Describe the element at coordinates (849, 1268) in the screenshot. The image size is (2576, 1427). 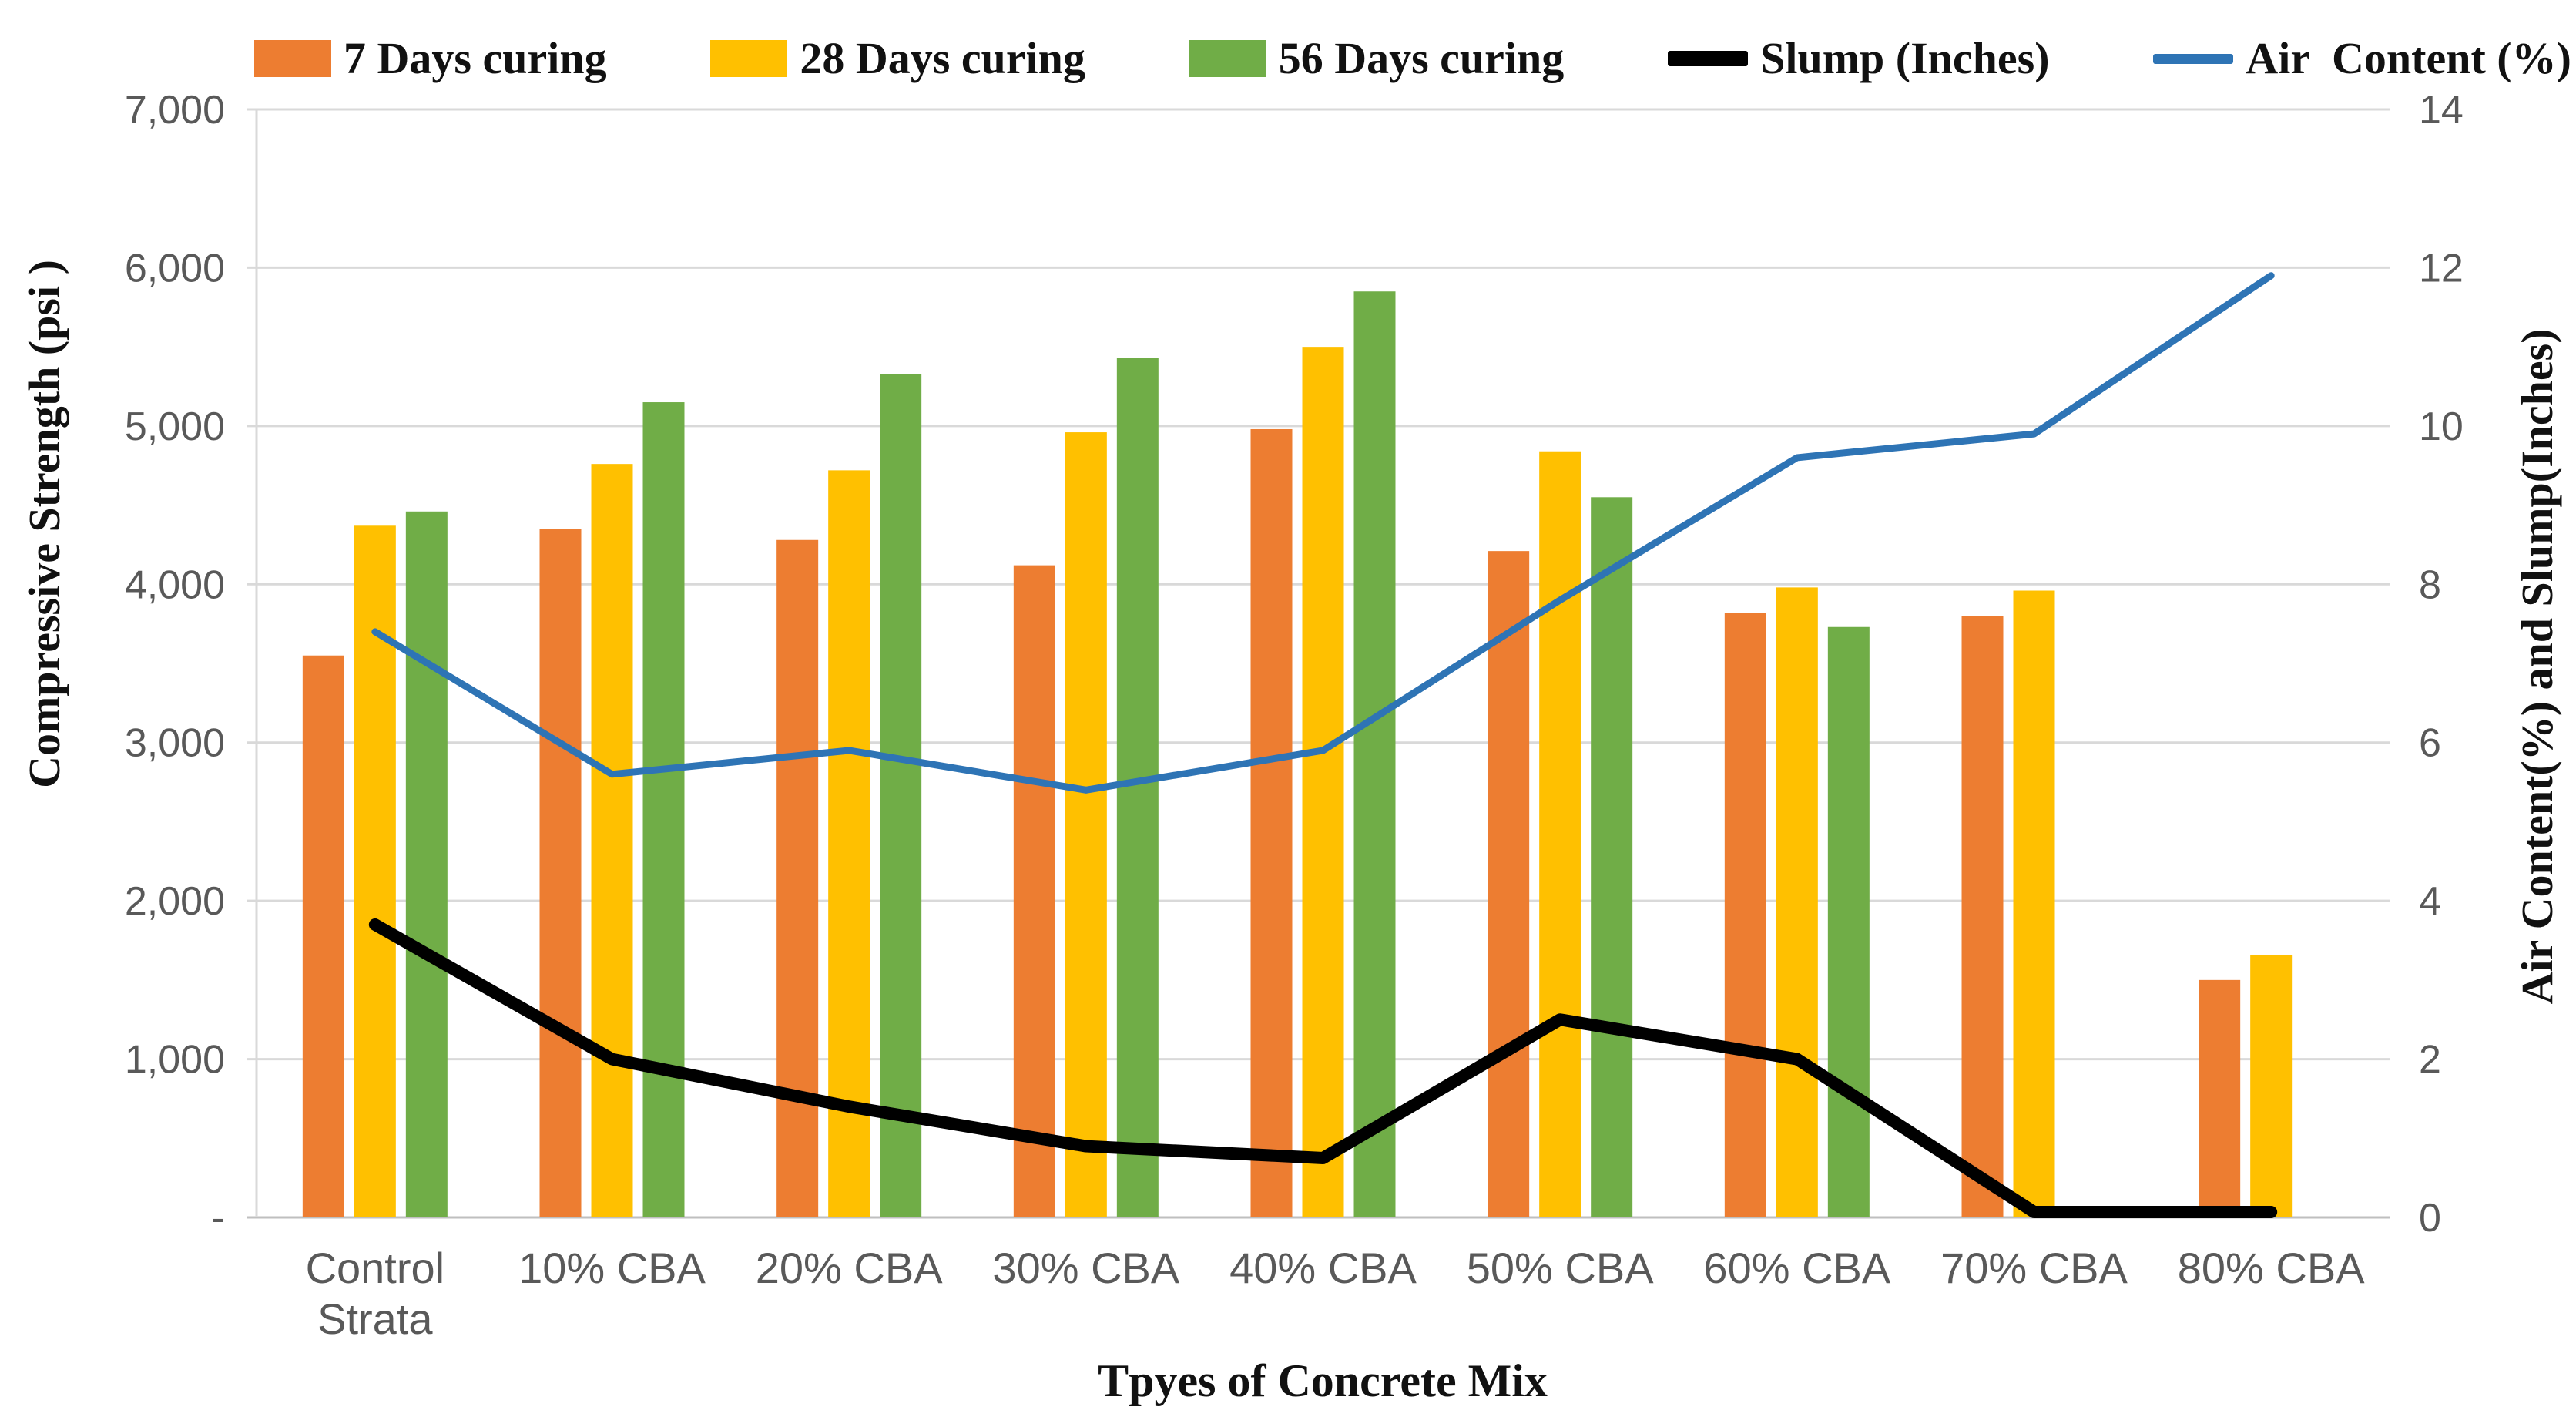
I see `category-label: 20% CBA` at that location.